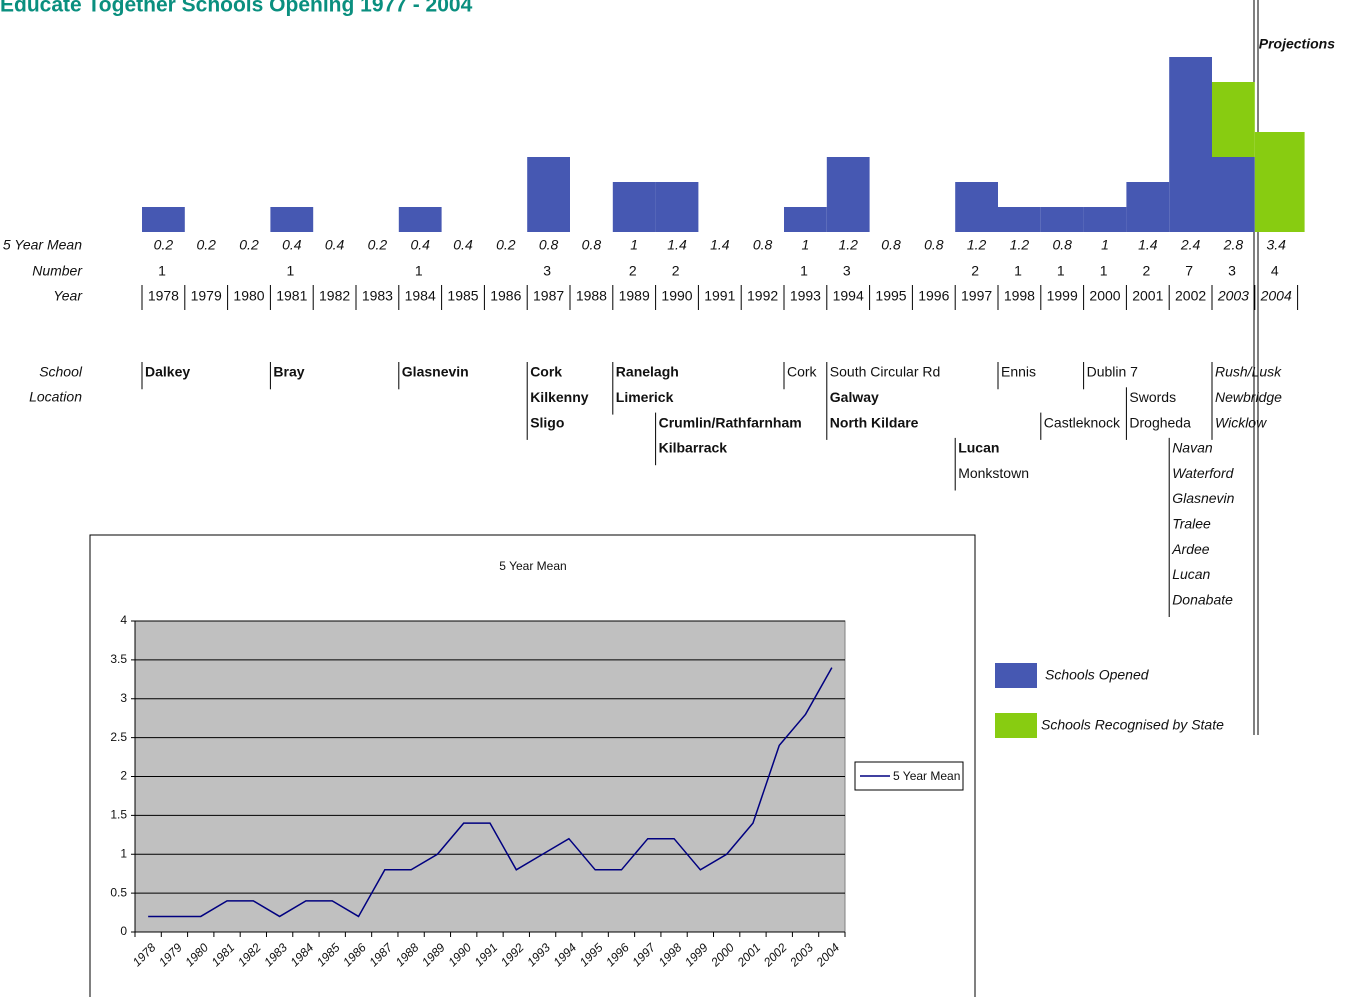 This screenshot has height=997, width=1346. Describe the element at coordinates (993, 473) in the screenshot. I see `school-location: Monkstown` at that location.